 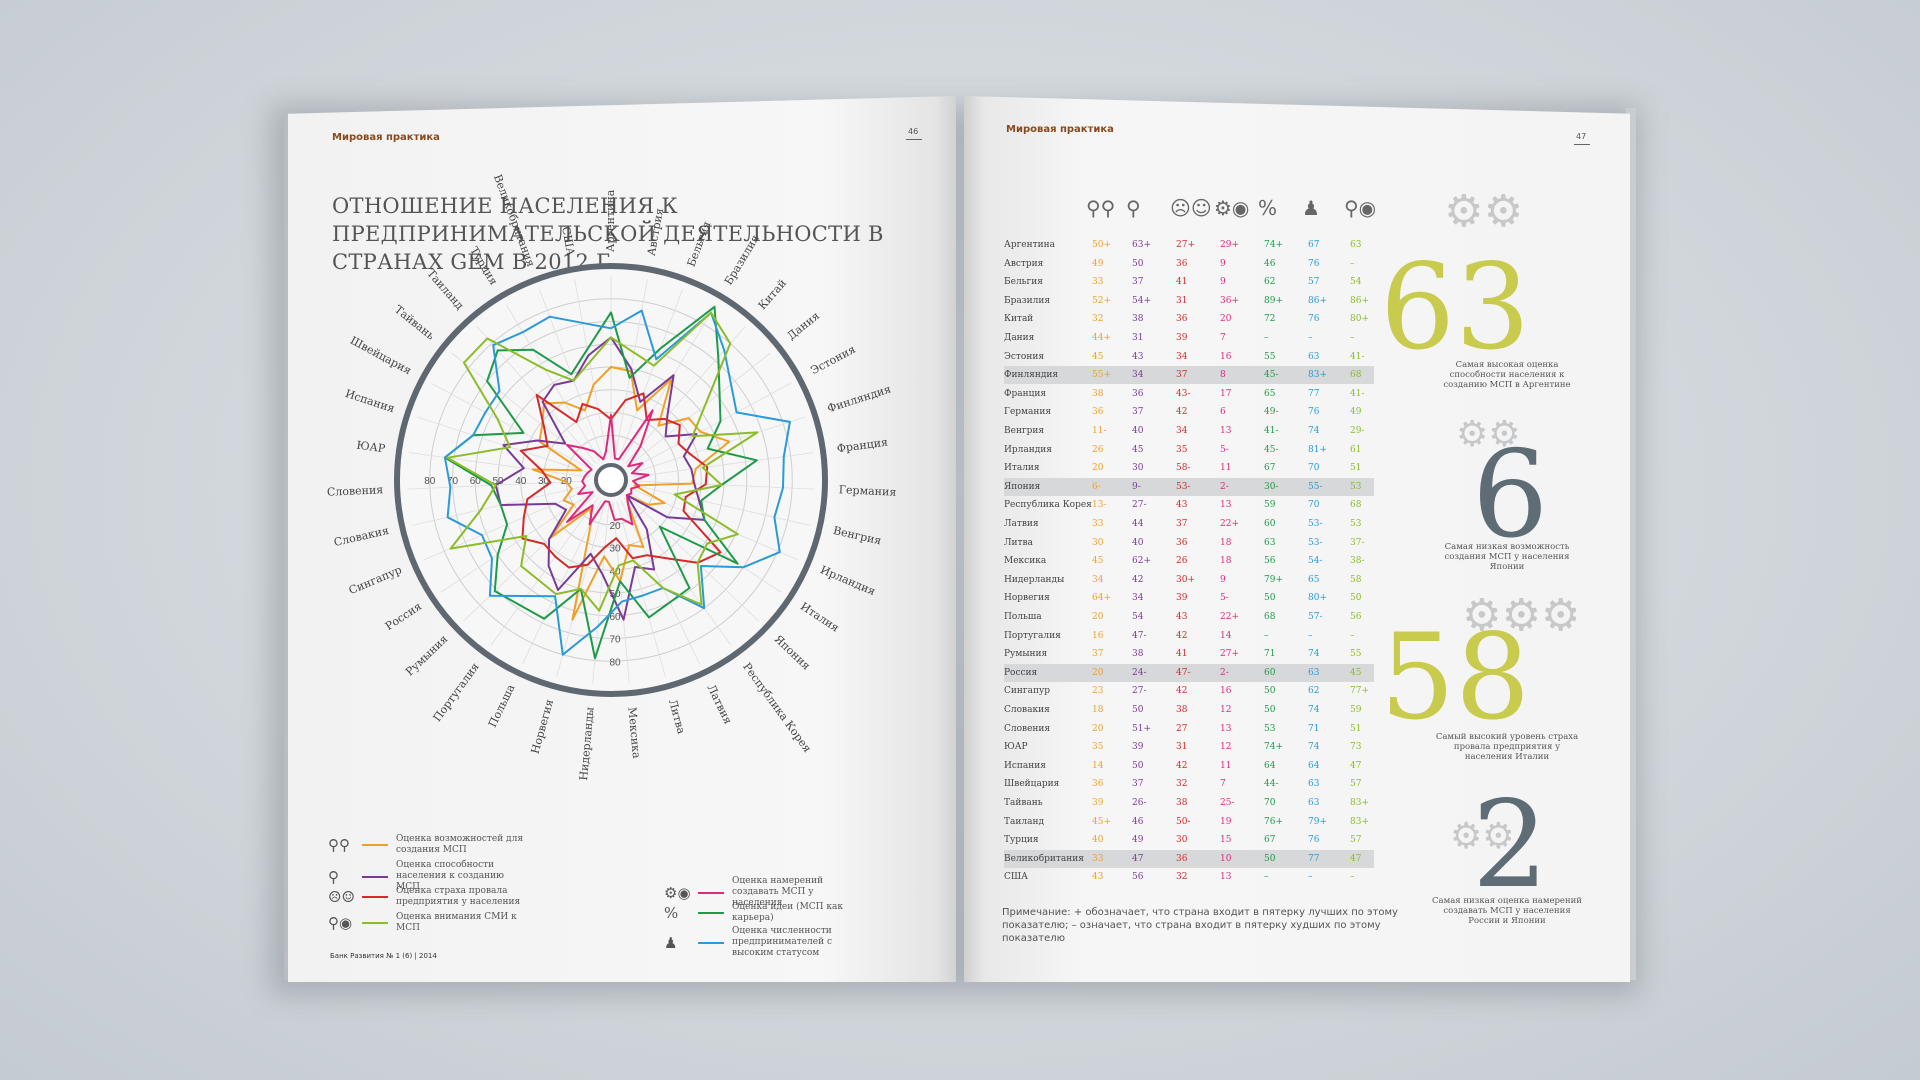 What do you see at coordinates (1189, 654) in the screenshot?
I see `table-row: Румыния 37 38 41 27+ 71 74 55` at bounding box center [1189, 654].